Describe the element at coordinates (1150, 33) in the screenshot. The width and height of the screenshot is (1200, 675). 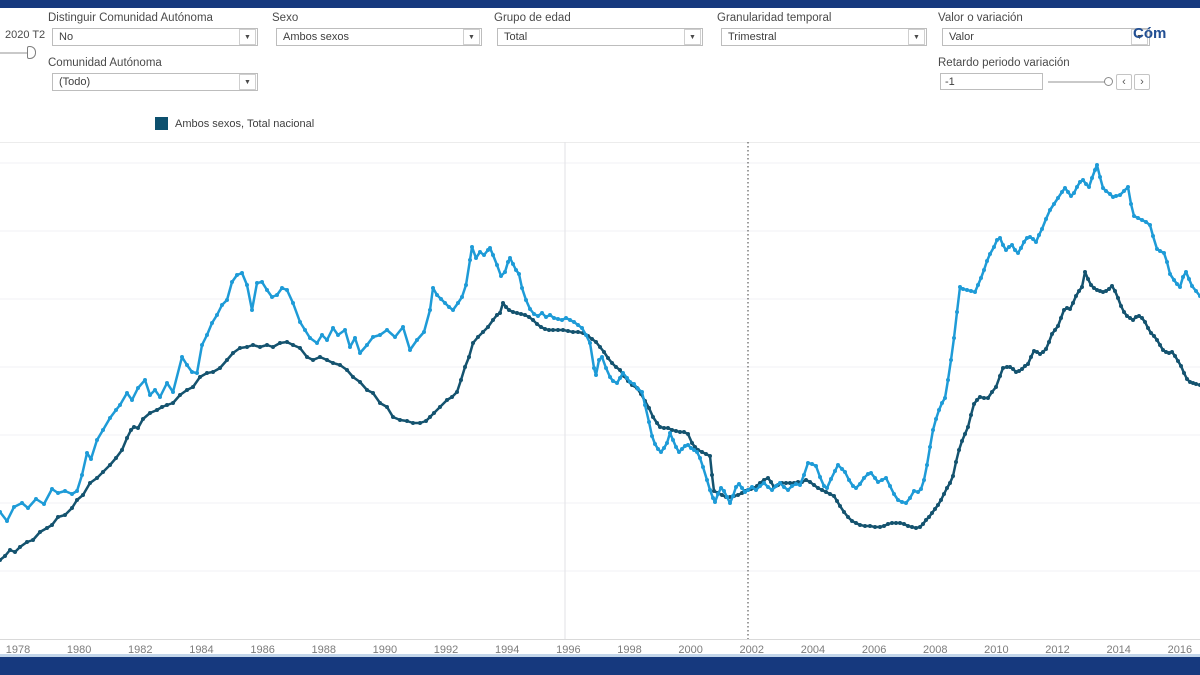
I see `help-link: Cóm` at that location.